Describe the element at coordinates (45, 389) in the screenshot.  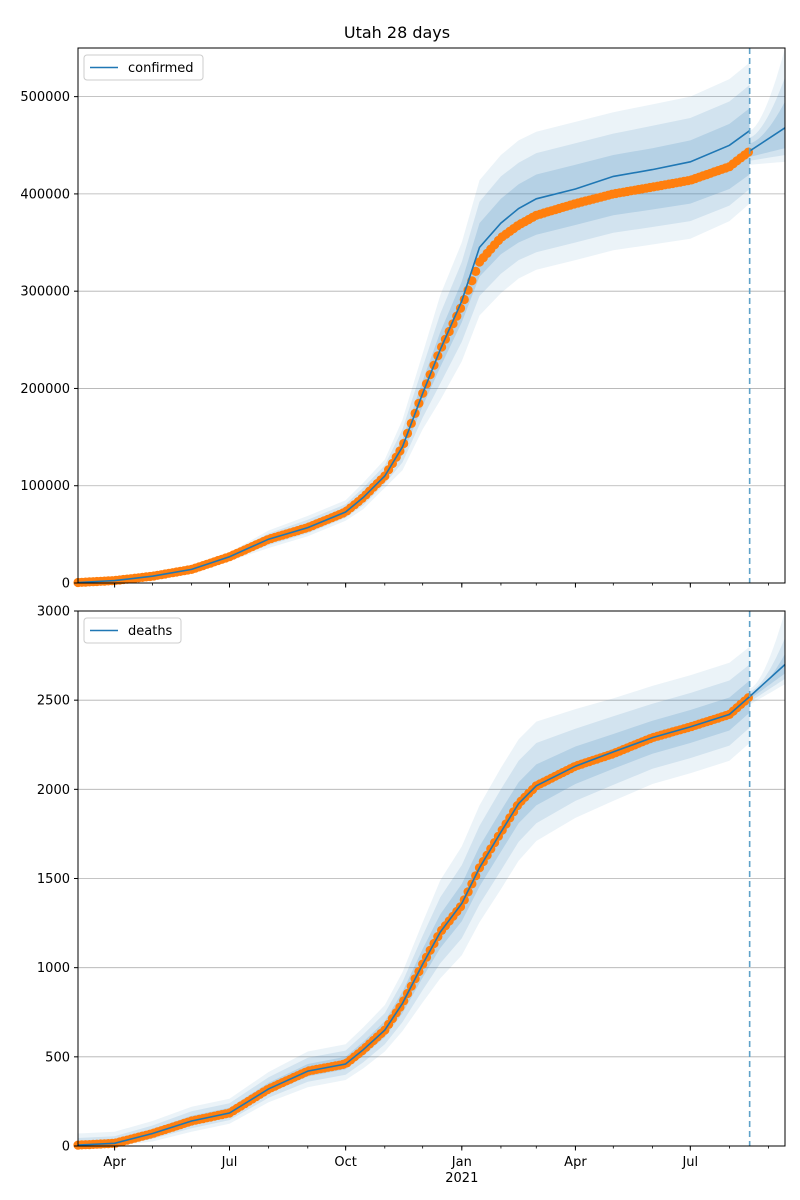
I see `y-tick-label: 200000` at that location.